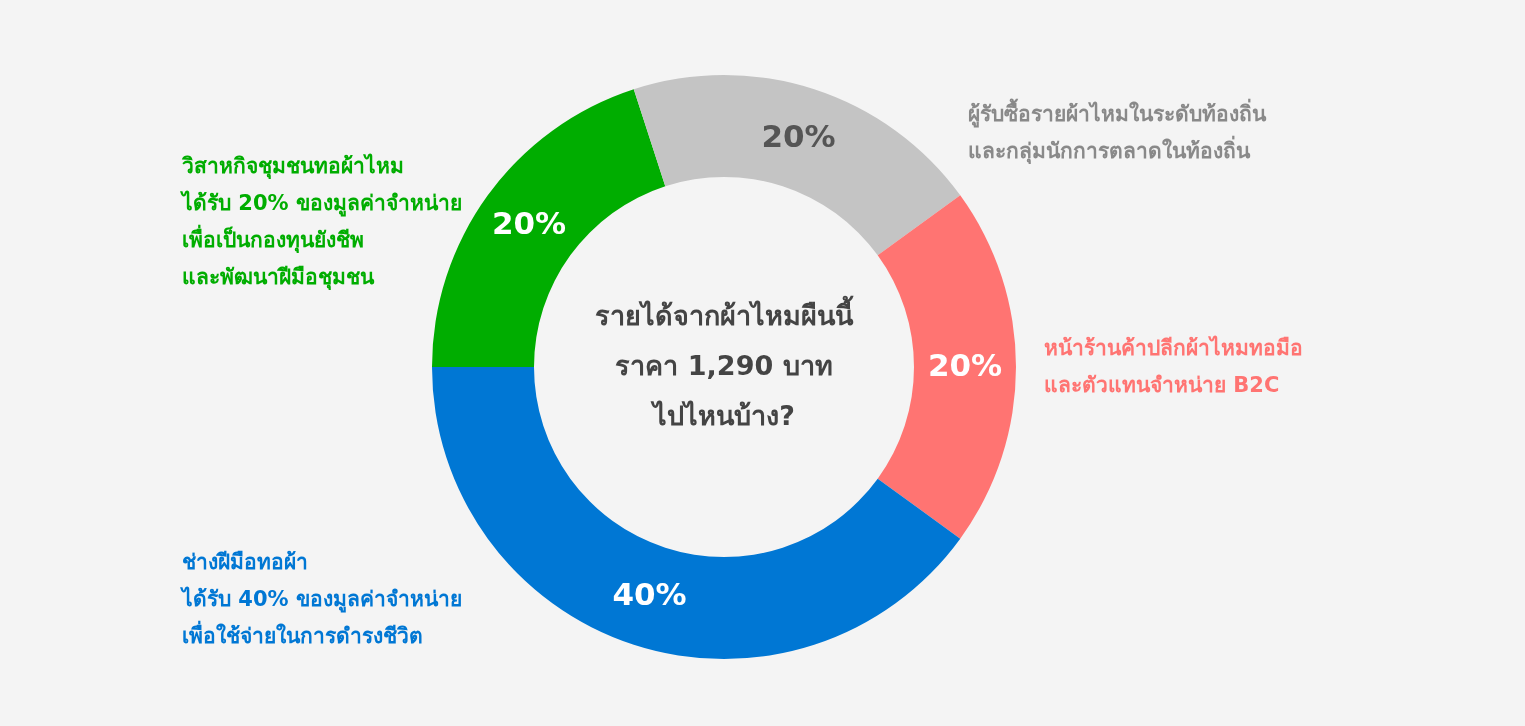  Describe the element at coordinates (321, 599) in the screenshot. I see `slice-label: ช่างฝีมือทอผ้า ได้รับ 40% ของมูลค่าจำหน่าย เพื่อใช้จ่ายในการดำรงชีวิต` at that location.